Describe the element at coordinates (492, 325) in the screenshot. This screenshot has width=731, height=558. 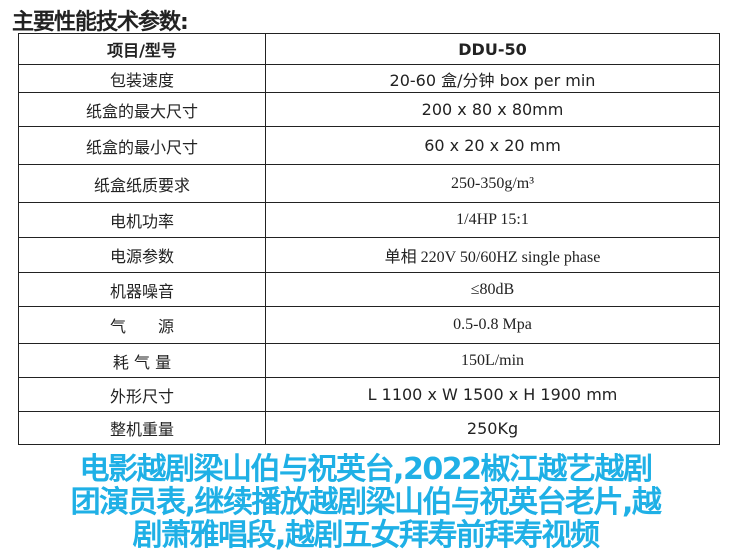
I see `param-value: 0.5-0.8 Mpa` at that location.